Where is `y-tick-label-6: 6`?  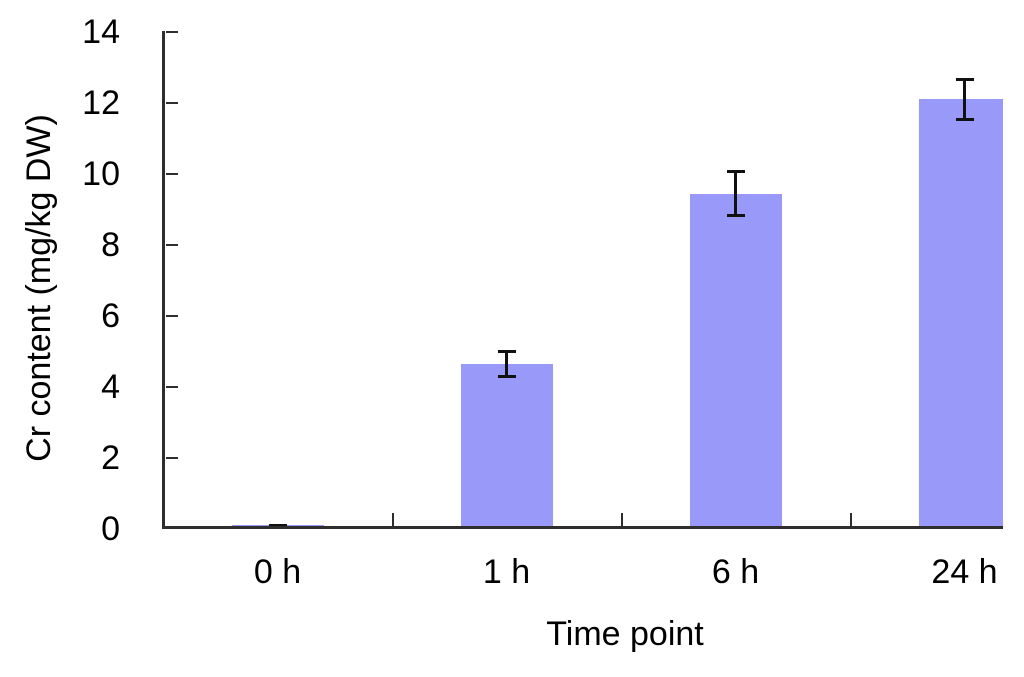 y-tick-label-6: 6 is located at coordinates (110, 316).